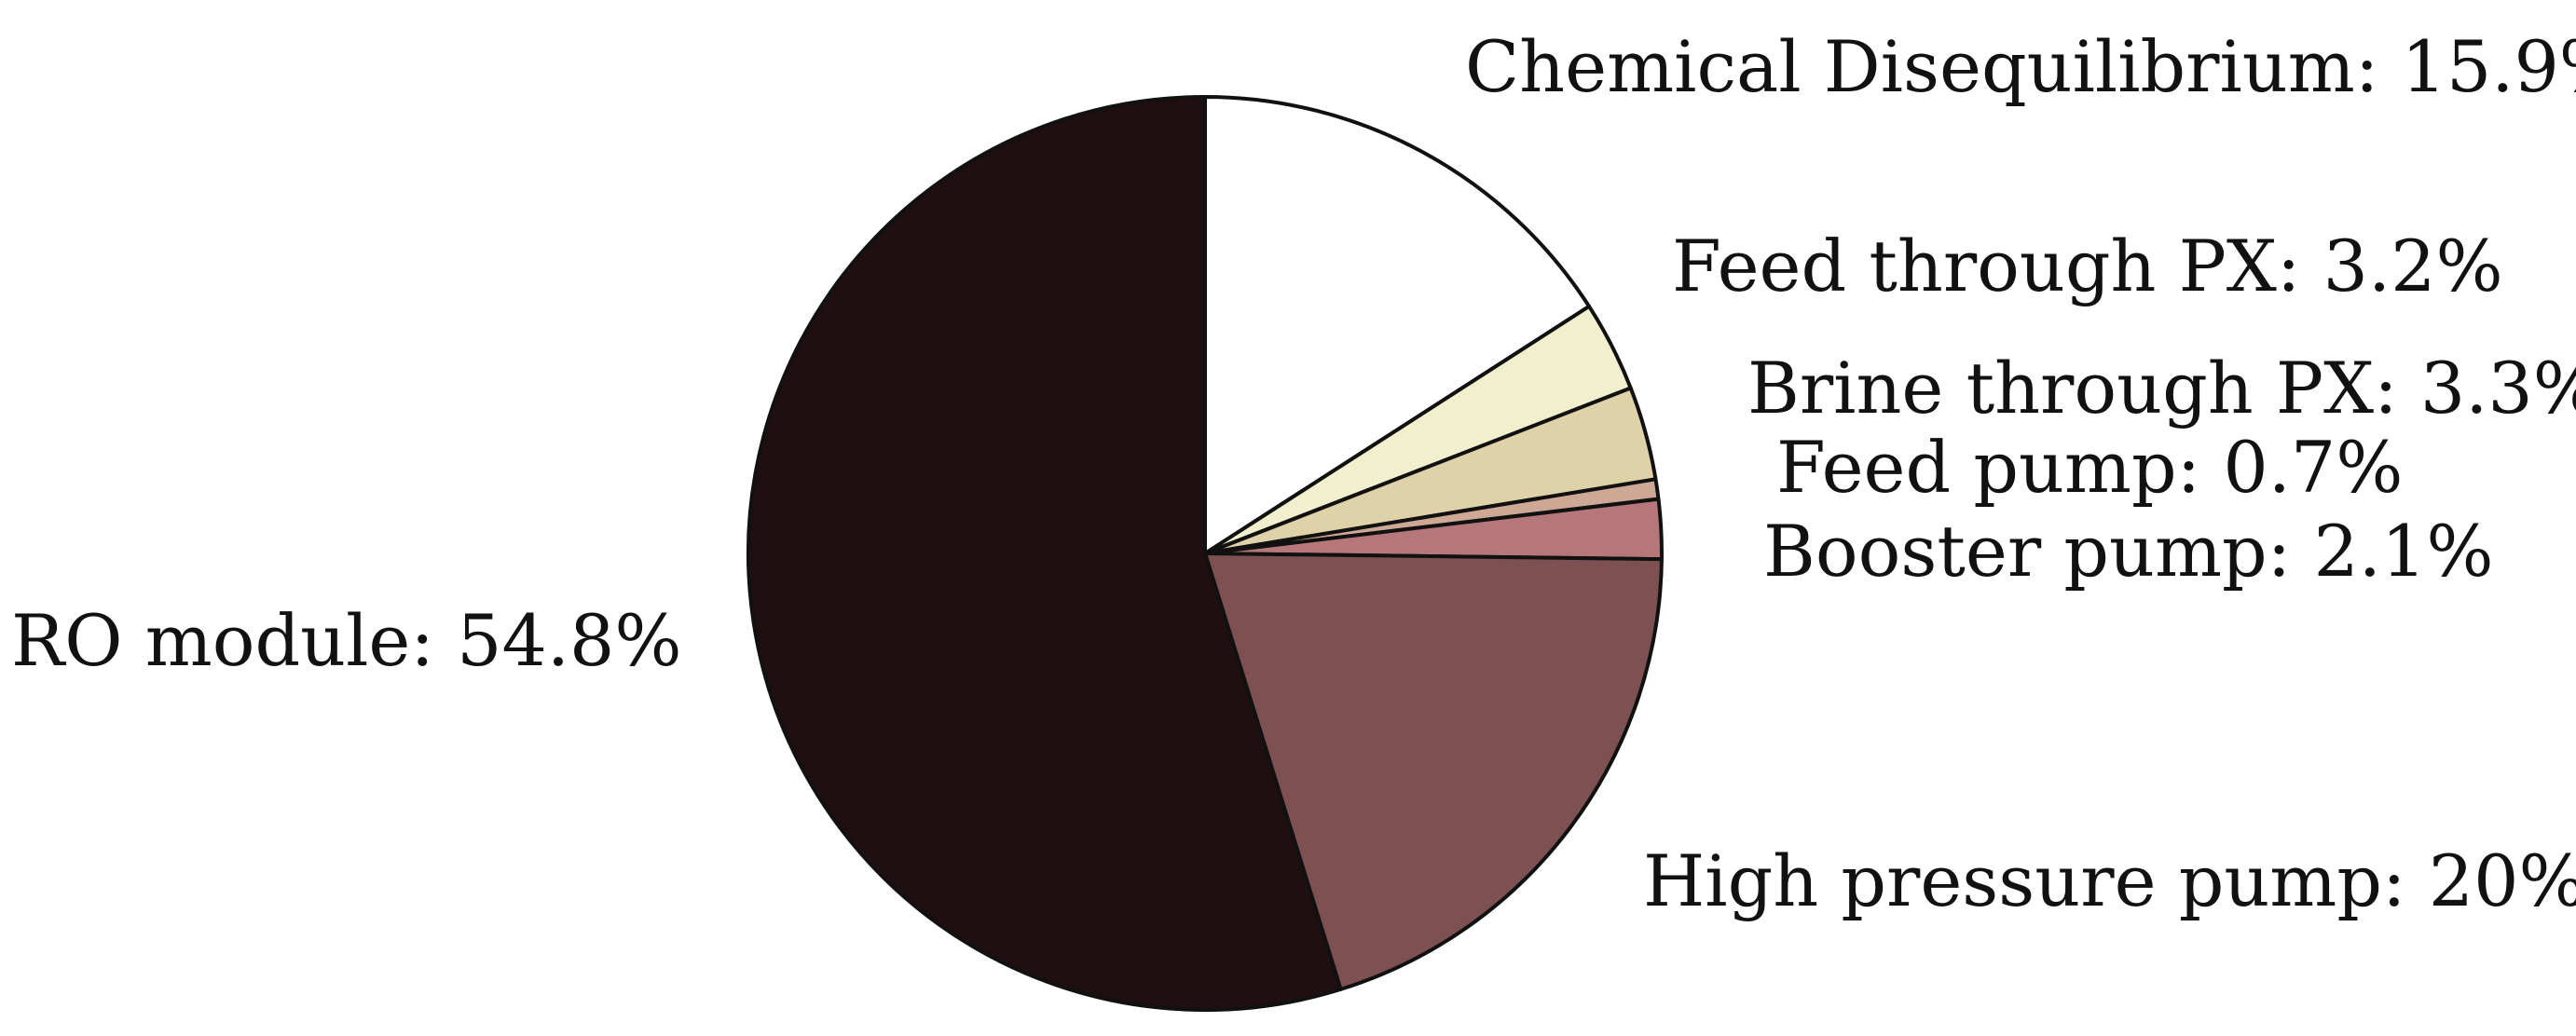 This screenshot has width=2576, height=1036. I want to click on pie-slice-label-2: Feed through PX: 3.2%, so click(2087, 266).